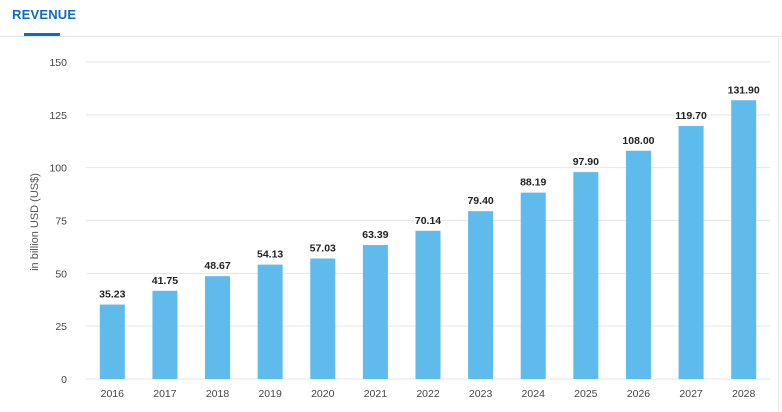 This screenshot has width=782, height=412. Describe the element at coordinates (270, 255) in the screenshot. I see `data-label: 54.13` at that location.